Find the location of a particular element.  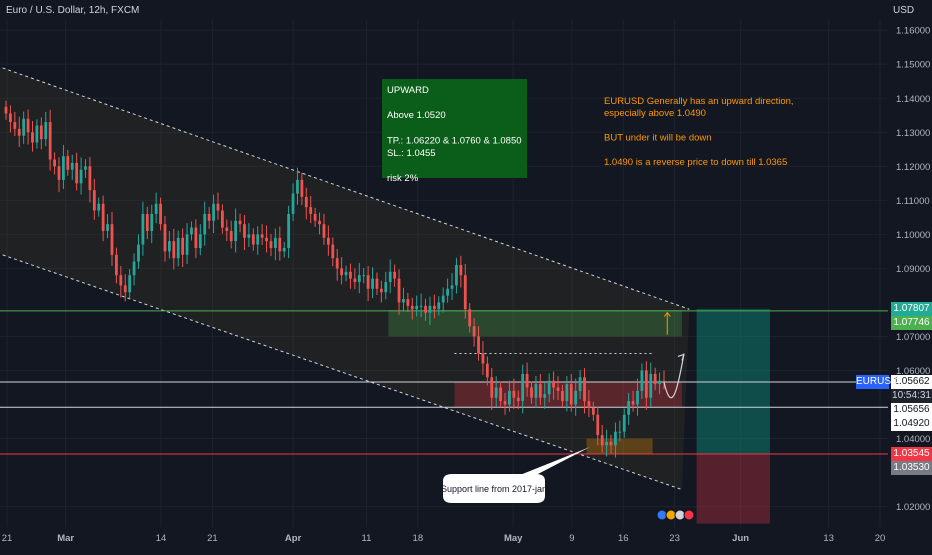

position-profit-zone is located at coordinates (733, 381).